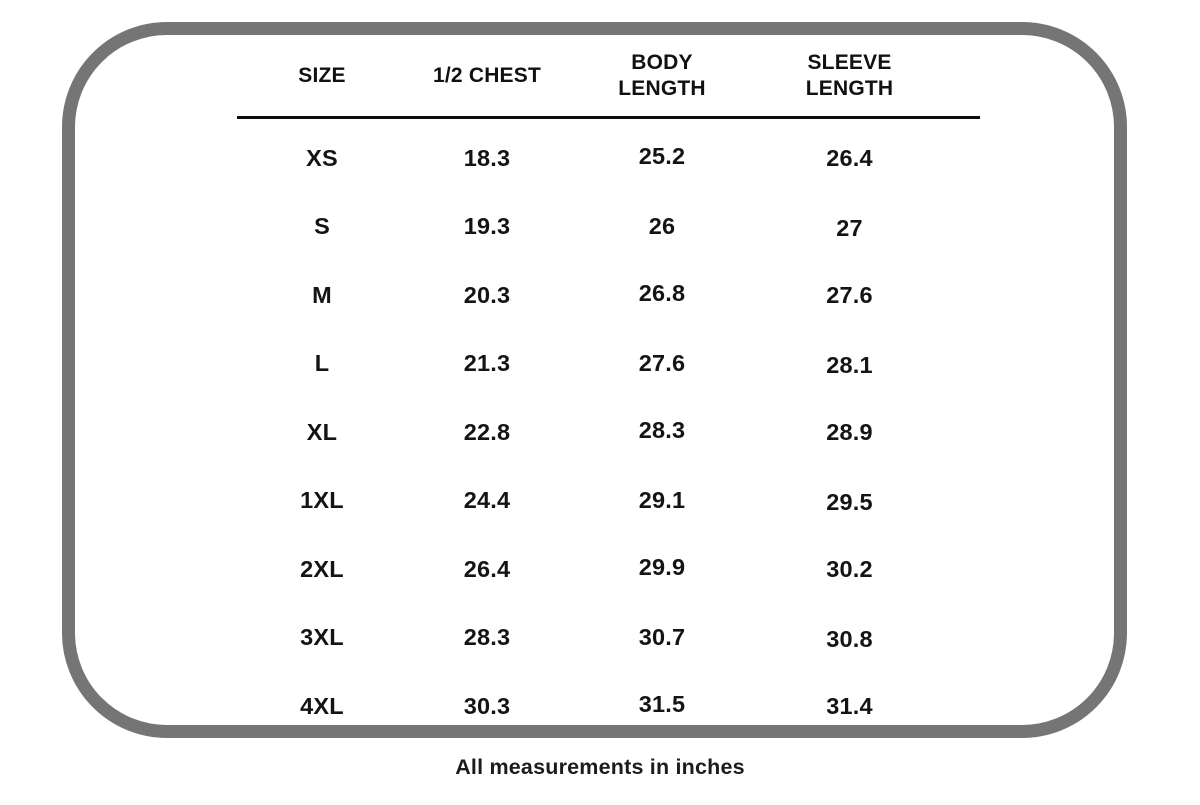 Image resolution: width=1200 pixels, height=805 pixels. What do you see at coordinates (487, 226) in the screenshot?
I see `measurement-cell: 19.3` at bounding box center [487, 226].